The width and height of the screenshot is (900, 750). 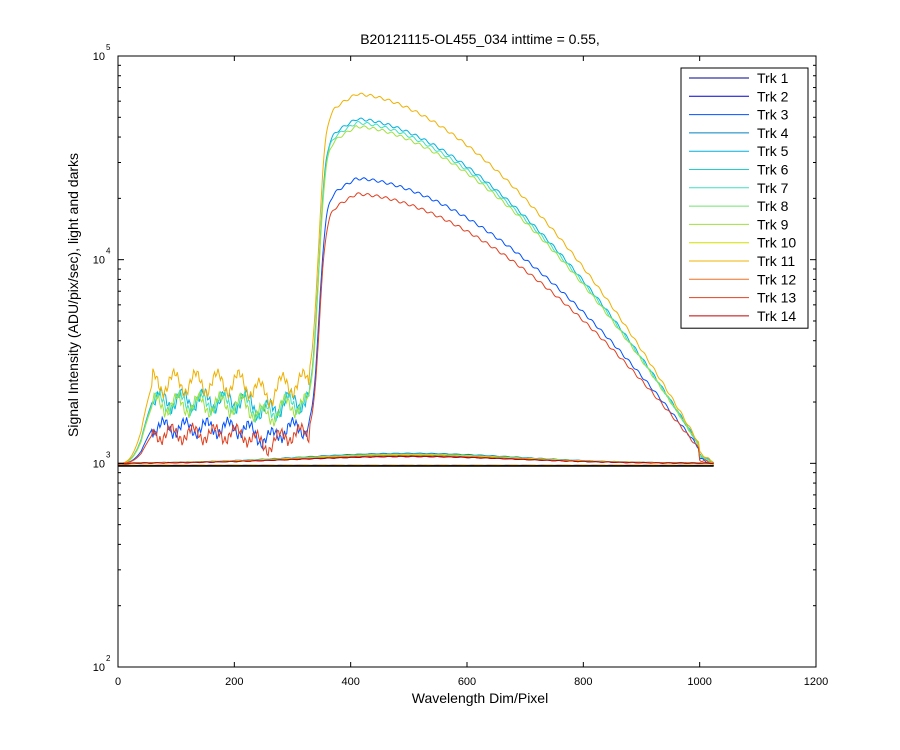 I want to click on legend-label: Trk 10, so click(x=776, y=243).